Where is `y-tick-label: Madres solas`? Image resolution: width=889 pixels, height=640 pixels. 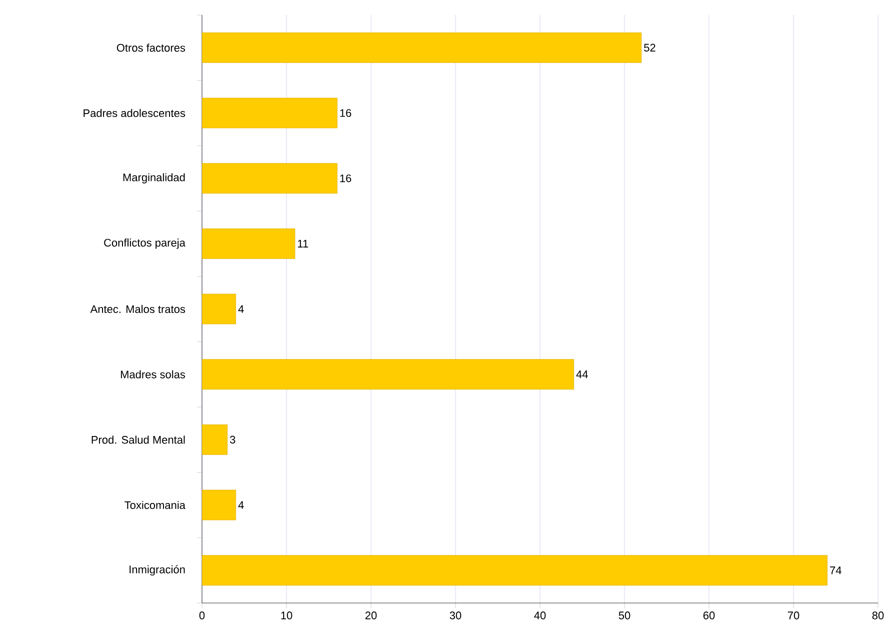 y-tick-label: Madres solas is located at coordinates (153, 374).